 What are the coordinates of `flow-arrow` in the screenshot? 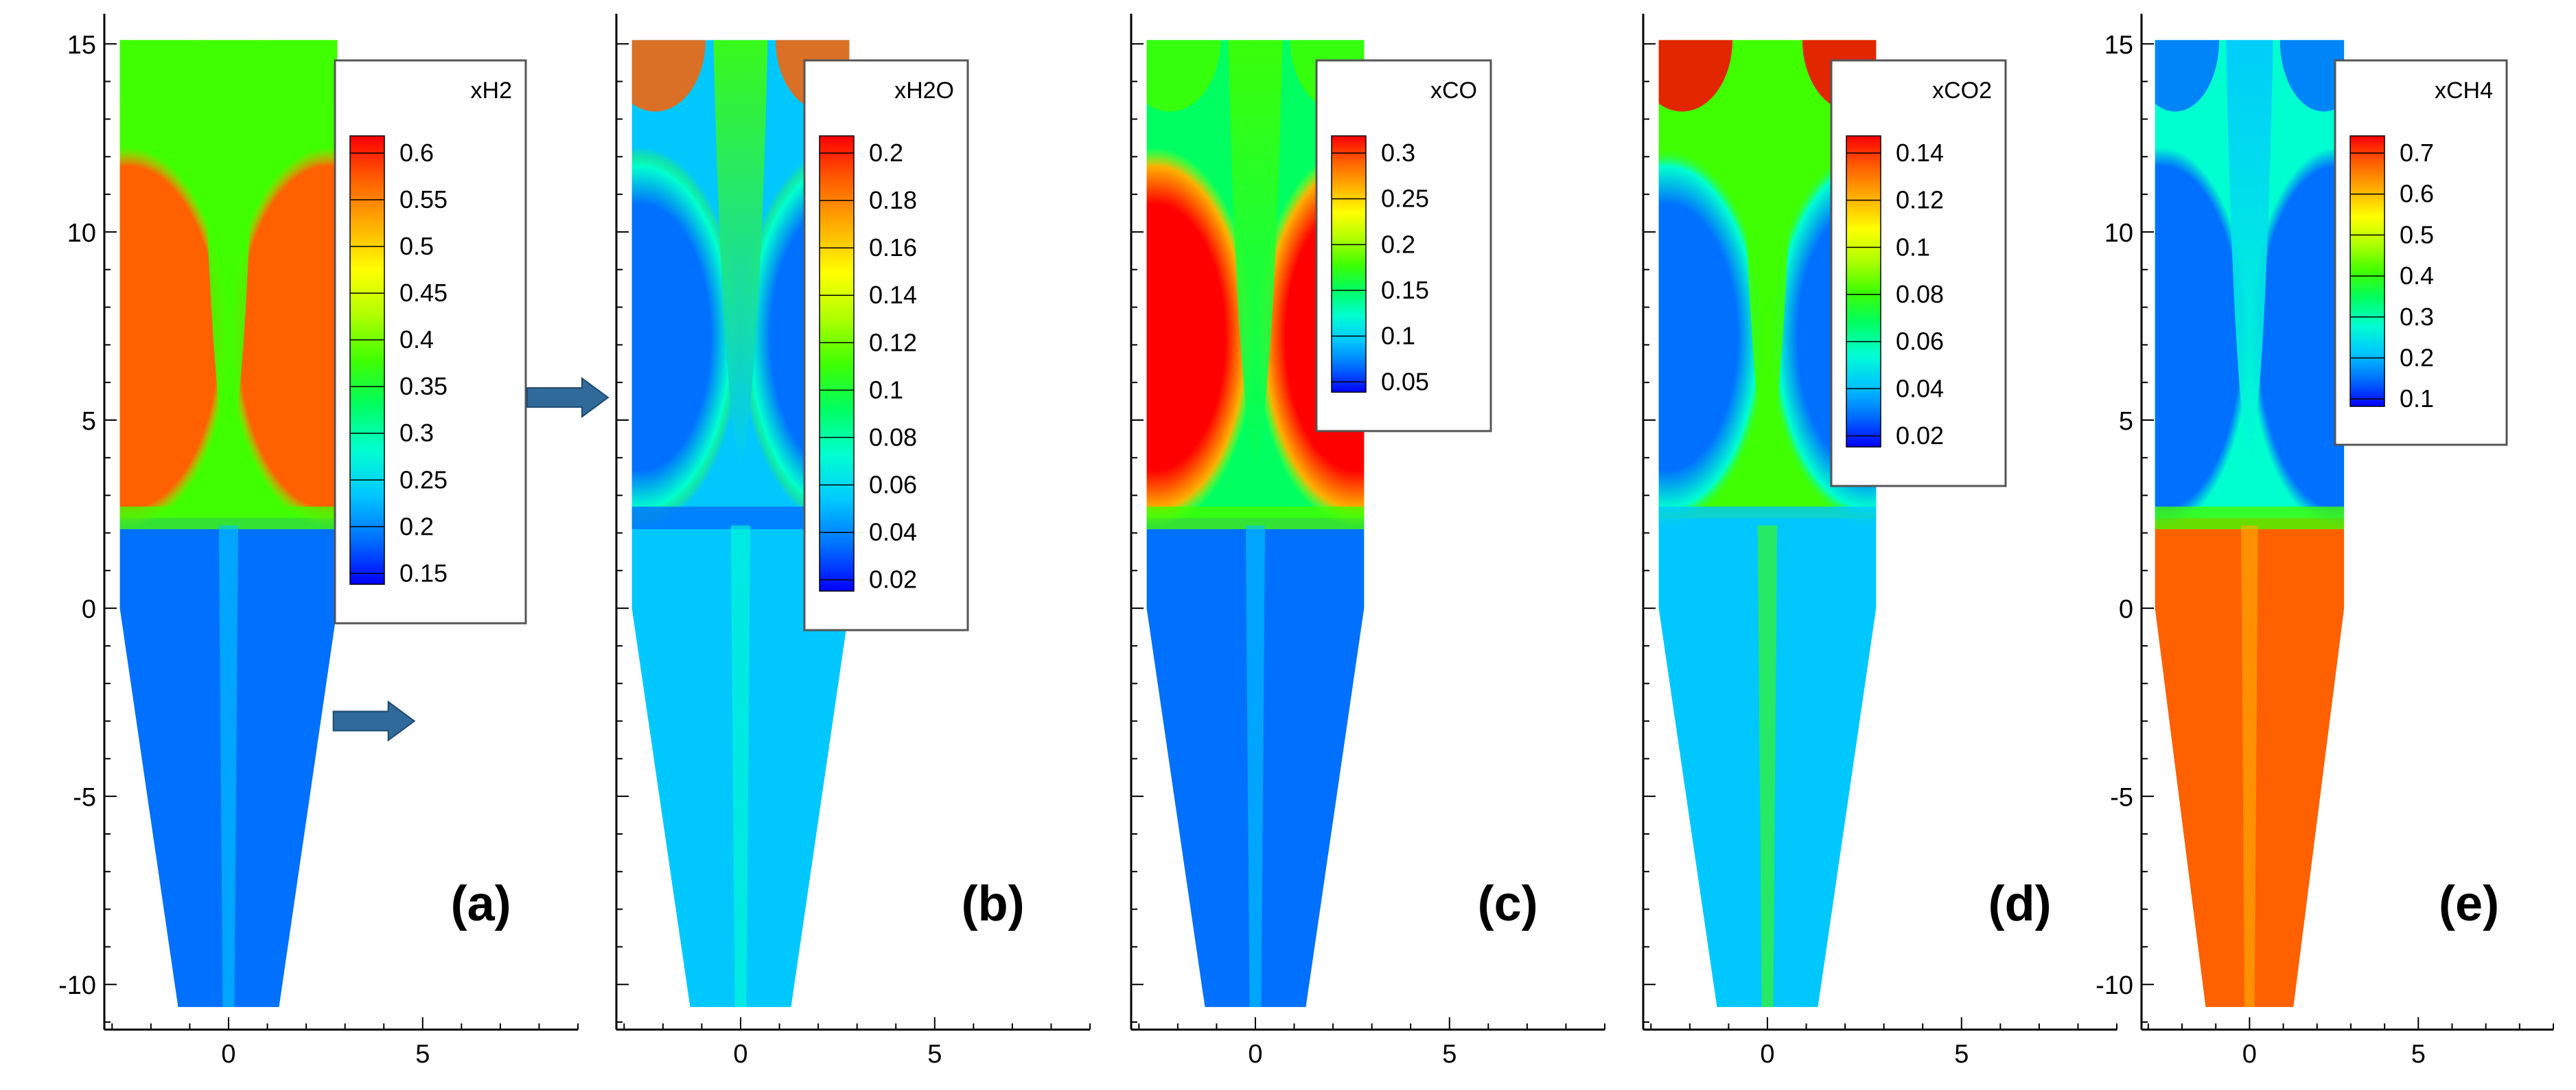 It's located at (374, 721).